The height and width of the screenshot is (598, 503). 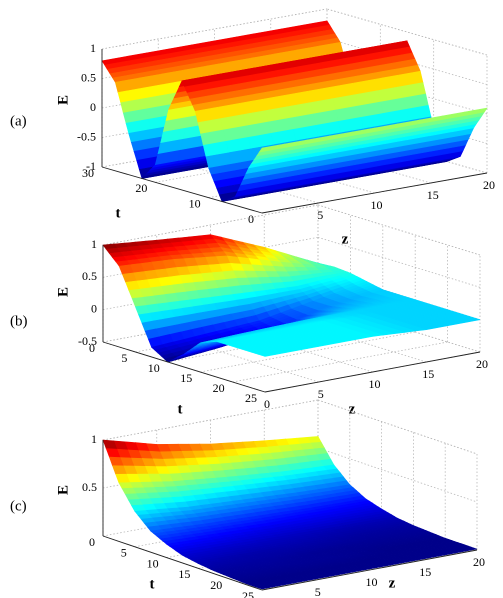 What do you see at coordinates (19, 321) in the screenshot?
I see `panel-label: (b)` at bounding box center [19, 321].